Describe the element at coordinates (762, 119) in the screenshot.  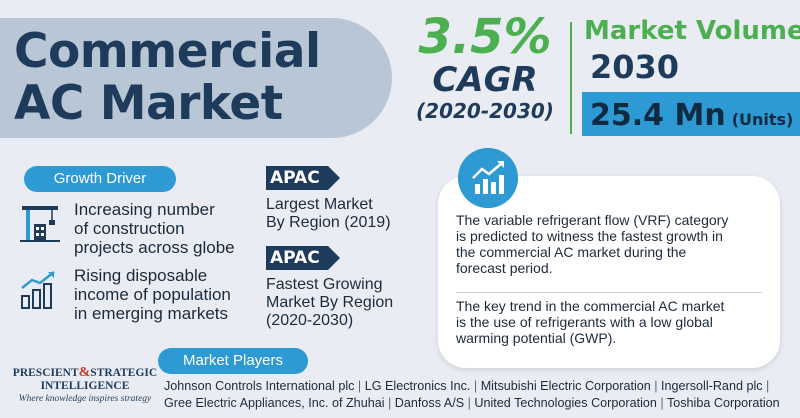
I see `market-volume-unit: (Units)` at that location.